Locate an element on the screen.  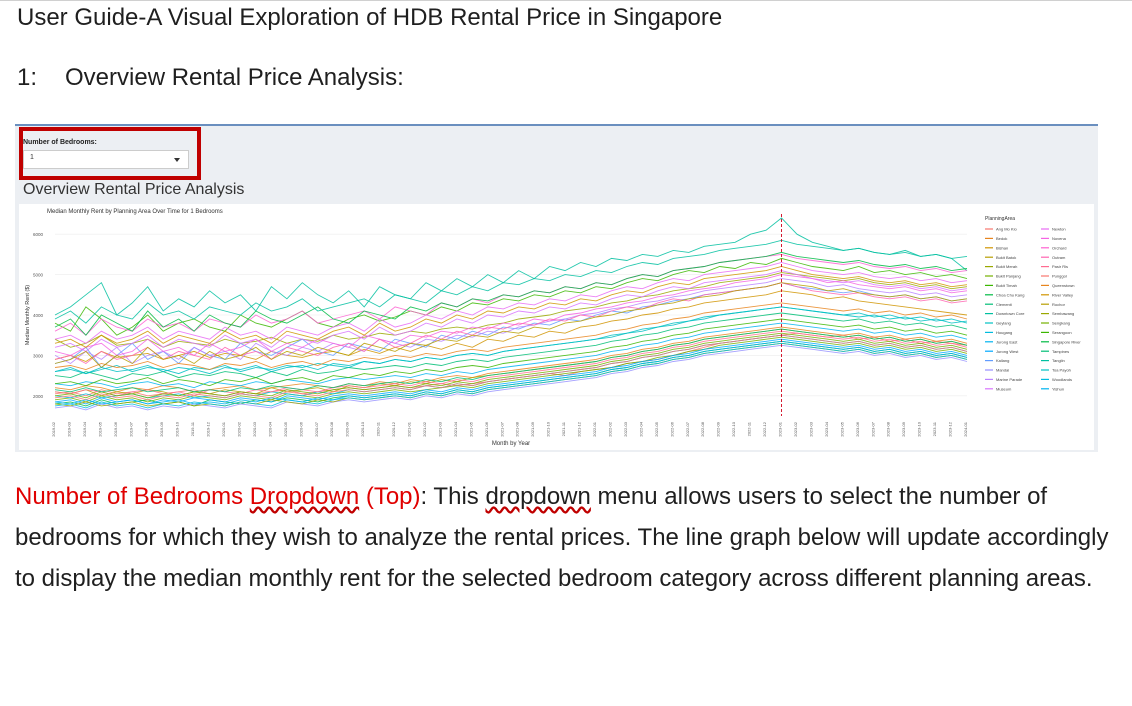
x-tick-label: 2021-10 is located at coordinates (548, 428).